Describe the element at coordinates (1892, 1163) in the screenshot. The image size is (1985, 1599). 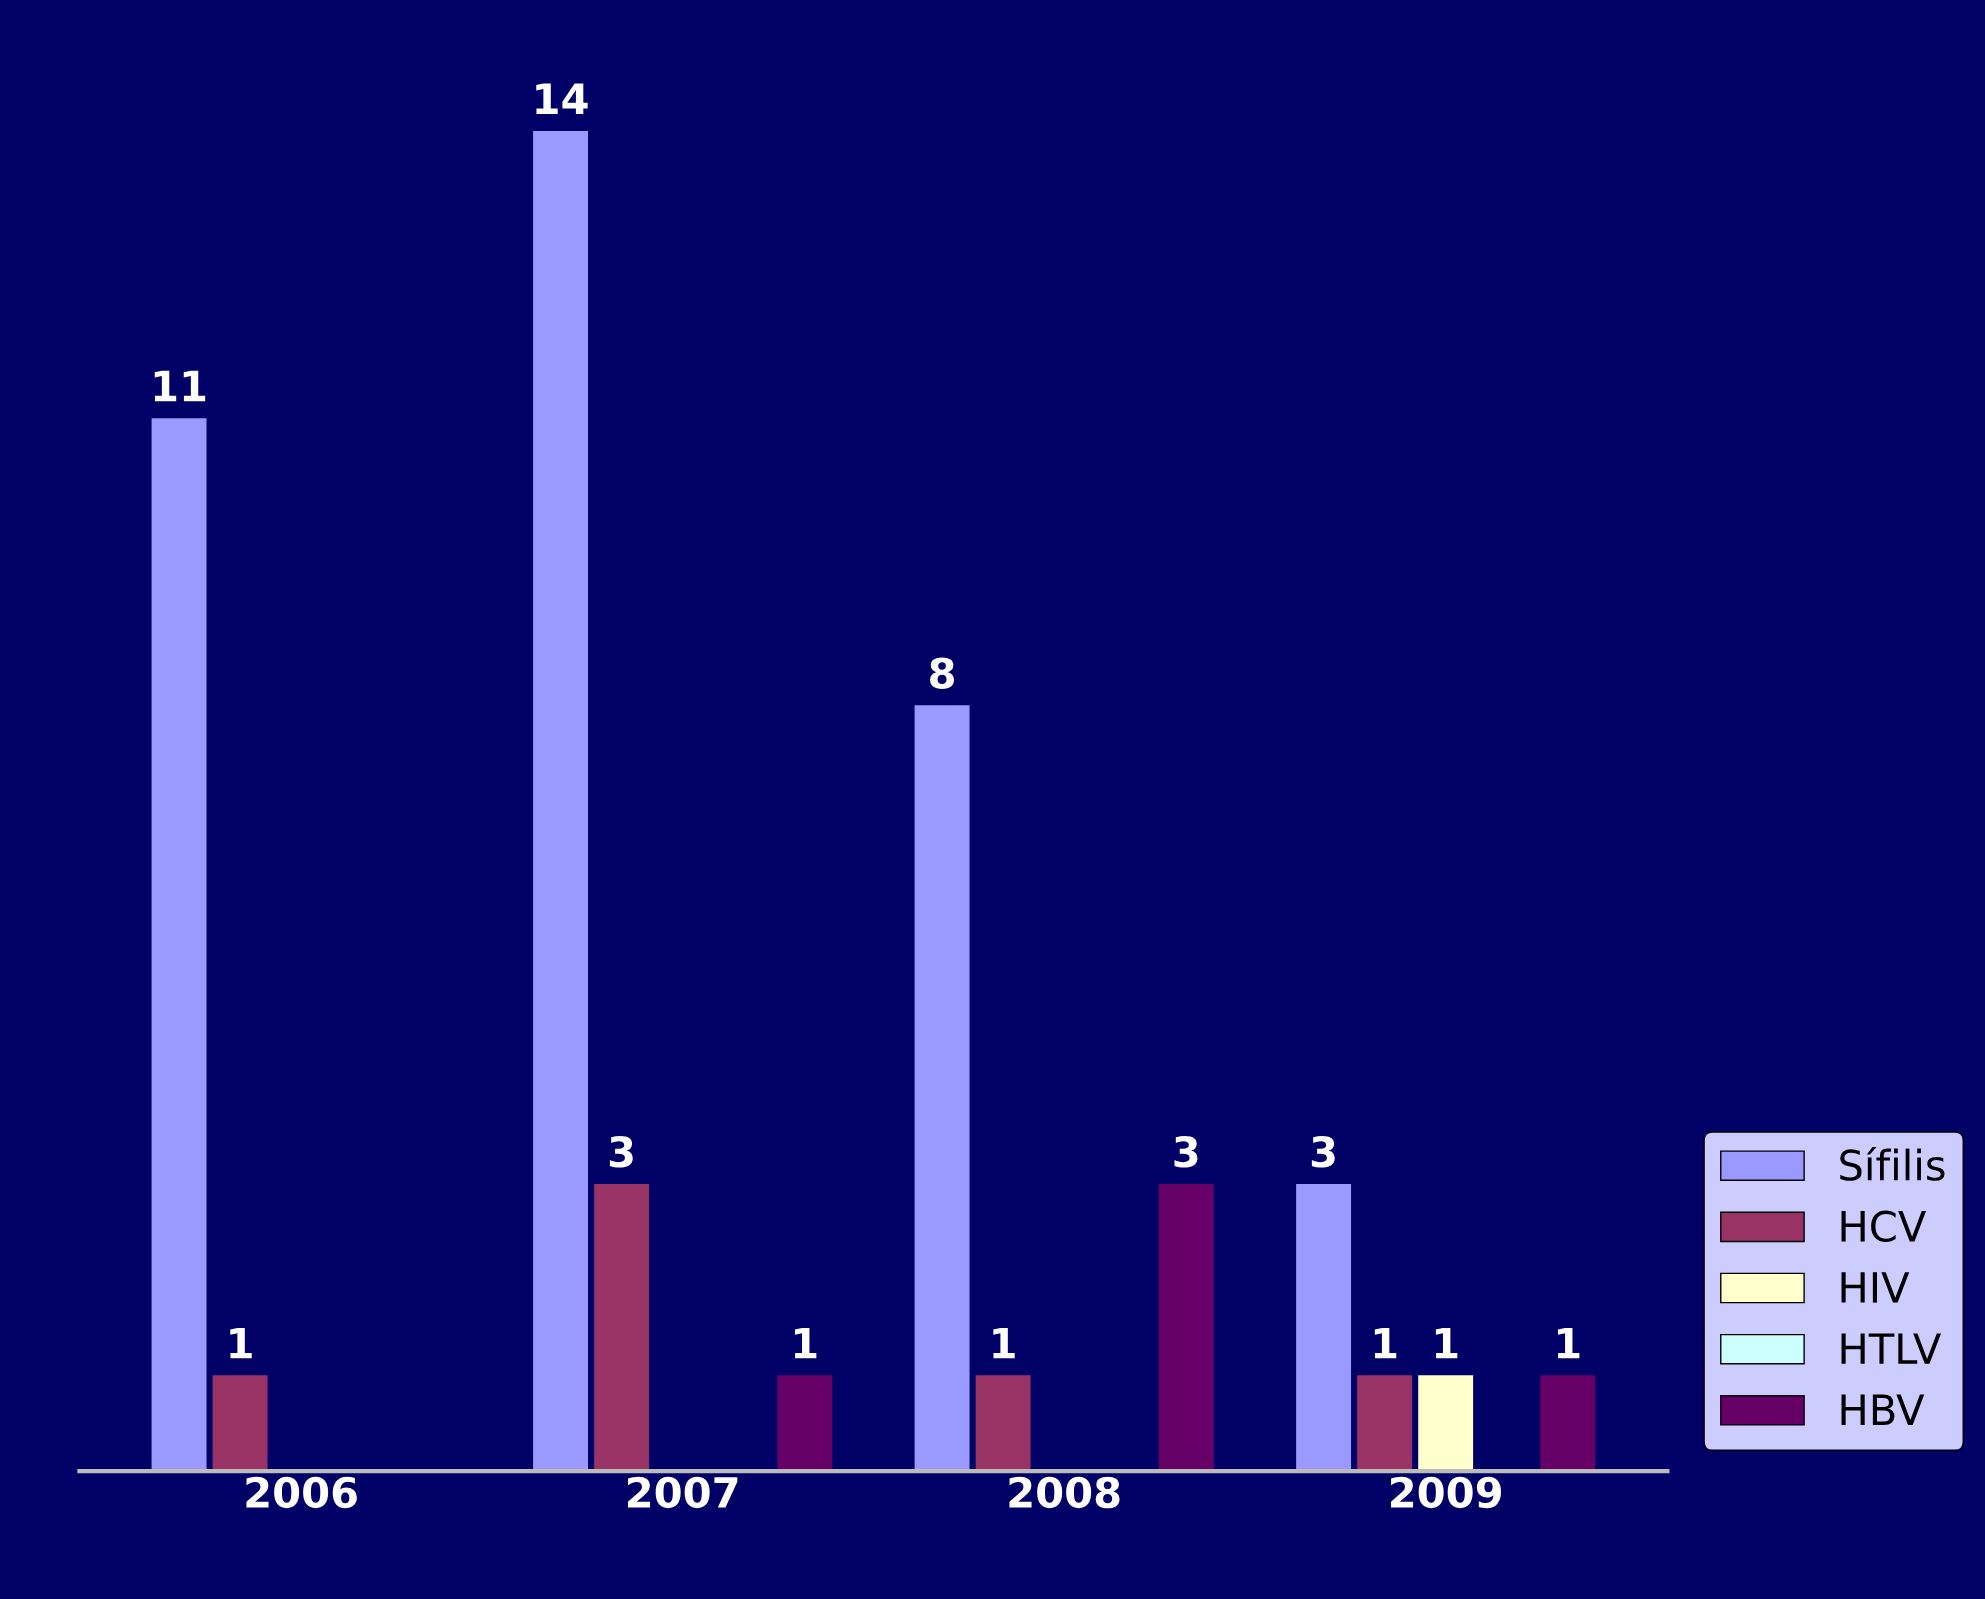
I see `legend-label: Sífilis` at that location.